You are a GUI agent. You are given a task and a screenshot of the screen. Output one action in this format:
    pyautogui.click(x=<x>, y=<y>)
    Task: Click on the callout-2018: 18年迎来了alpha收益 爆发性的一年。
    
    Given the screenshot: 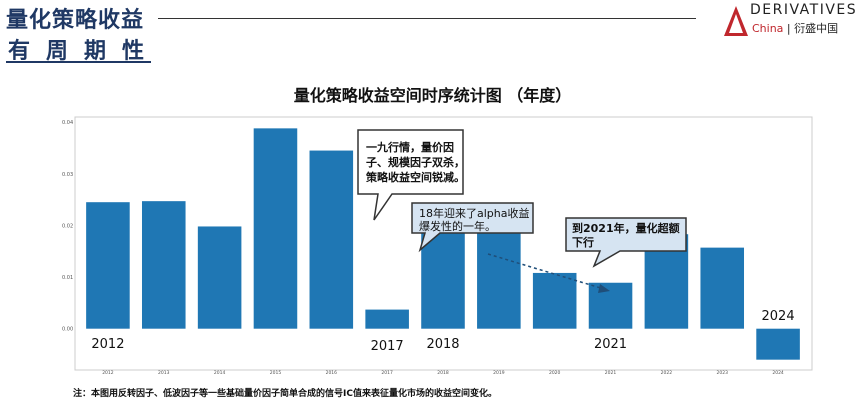 What is the action you would take?
    pyautogui.click(x=472, y=227)
    